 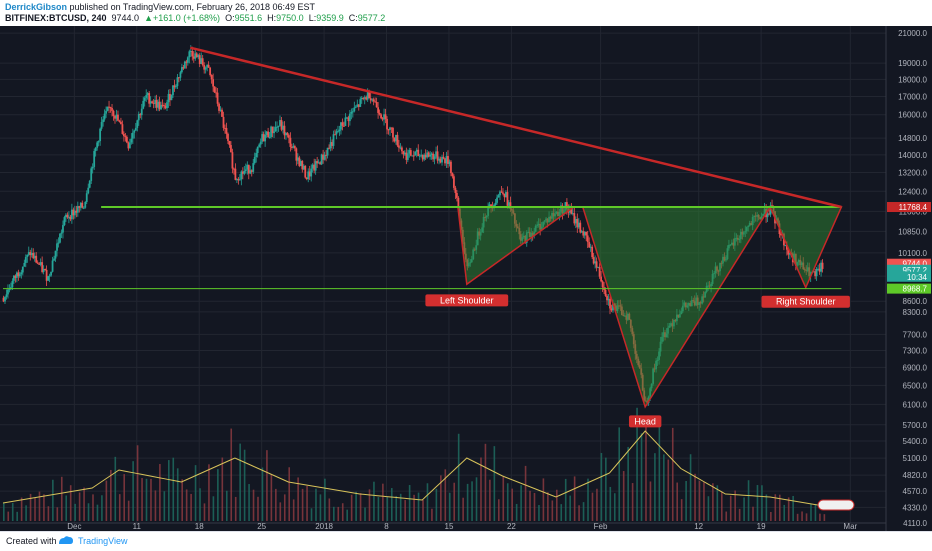 What do you see at coordinates (915, 289) in the screenshot?
I see `price-label: 8968.7` at bounding box center [915, 289].